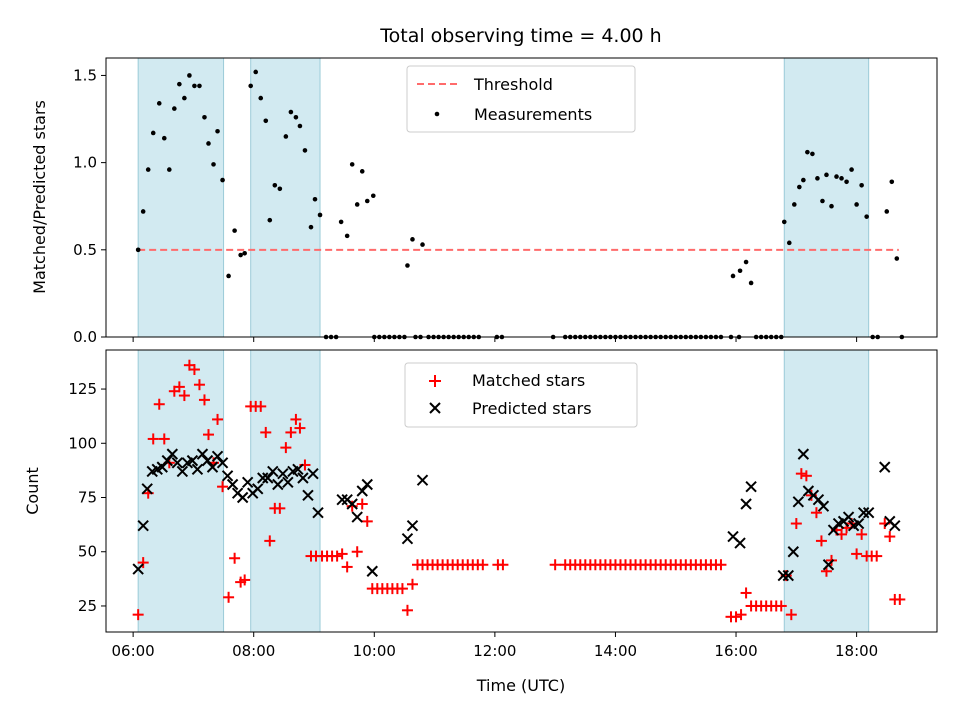 The height and width of the screenshot is (720, 960). What do you see at coordinates (374, 651) in the screenshot?
I see `count-x-tick-label: 10:00` at bounding box center [374, 651].